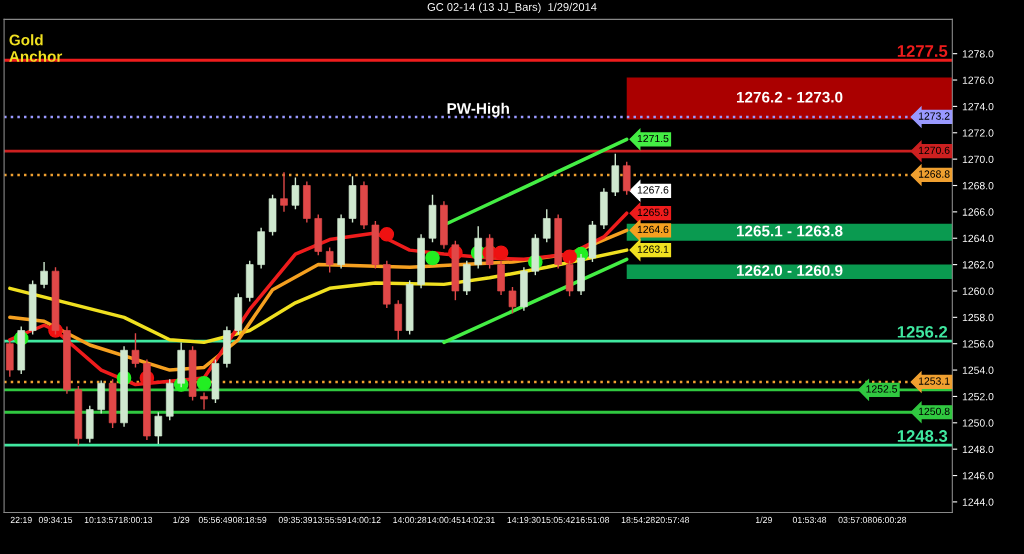  What do you see at coordinates (978, 106) in the screenshot?
I see `y-tick-label: 1274.0` at bounding box center [978, 106].